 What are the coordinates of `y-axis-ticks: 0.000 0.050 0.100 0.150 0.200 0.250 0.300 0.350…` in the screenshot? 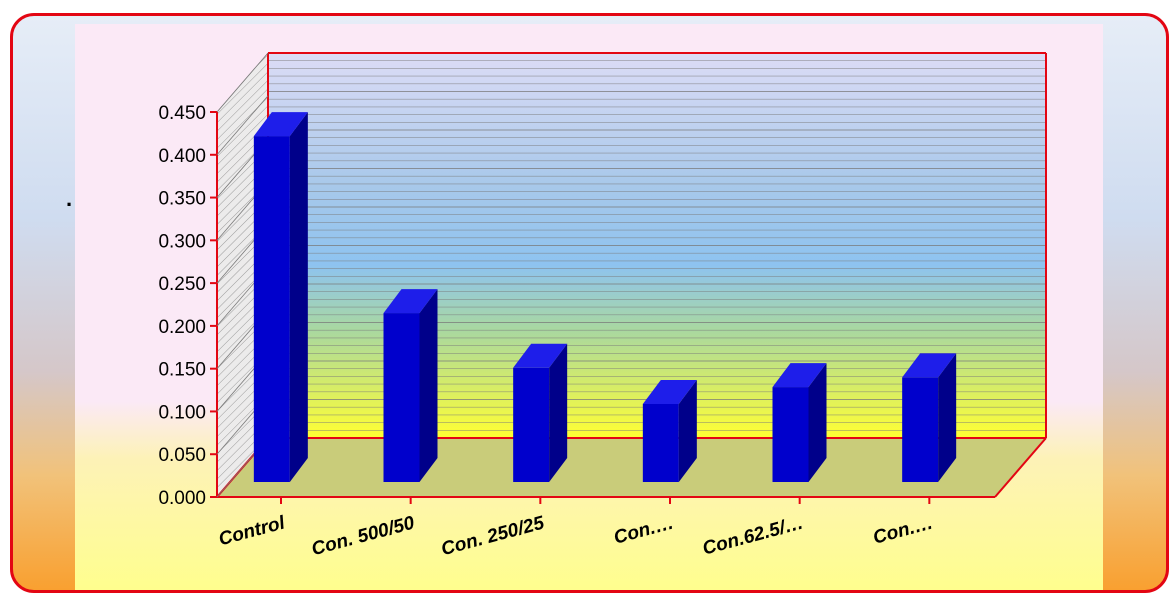 It's located at (213, 280).